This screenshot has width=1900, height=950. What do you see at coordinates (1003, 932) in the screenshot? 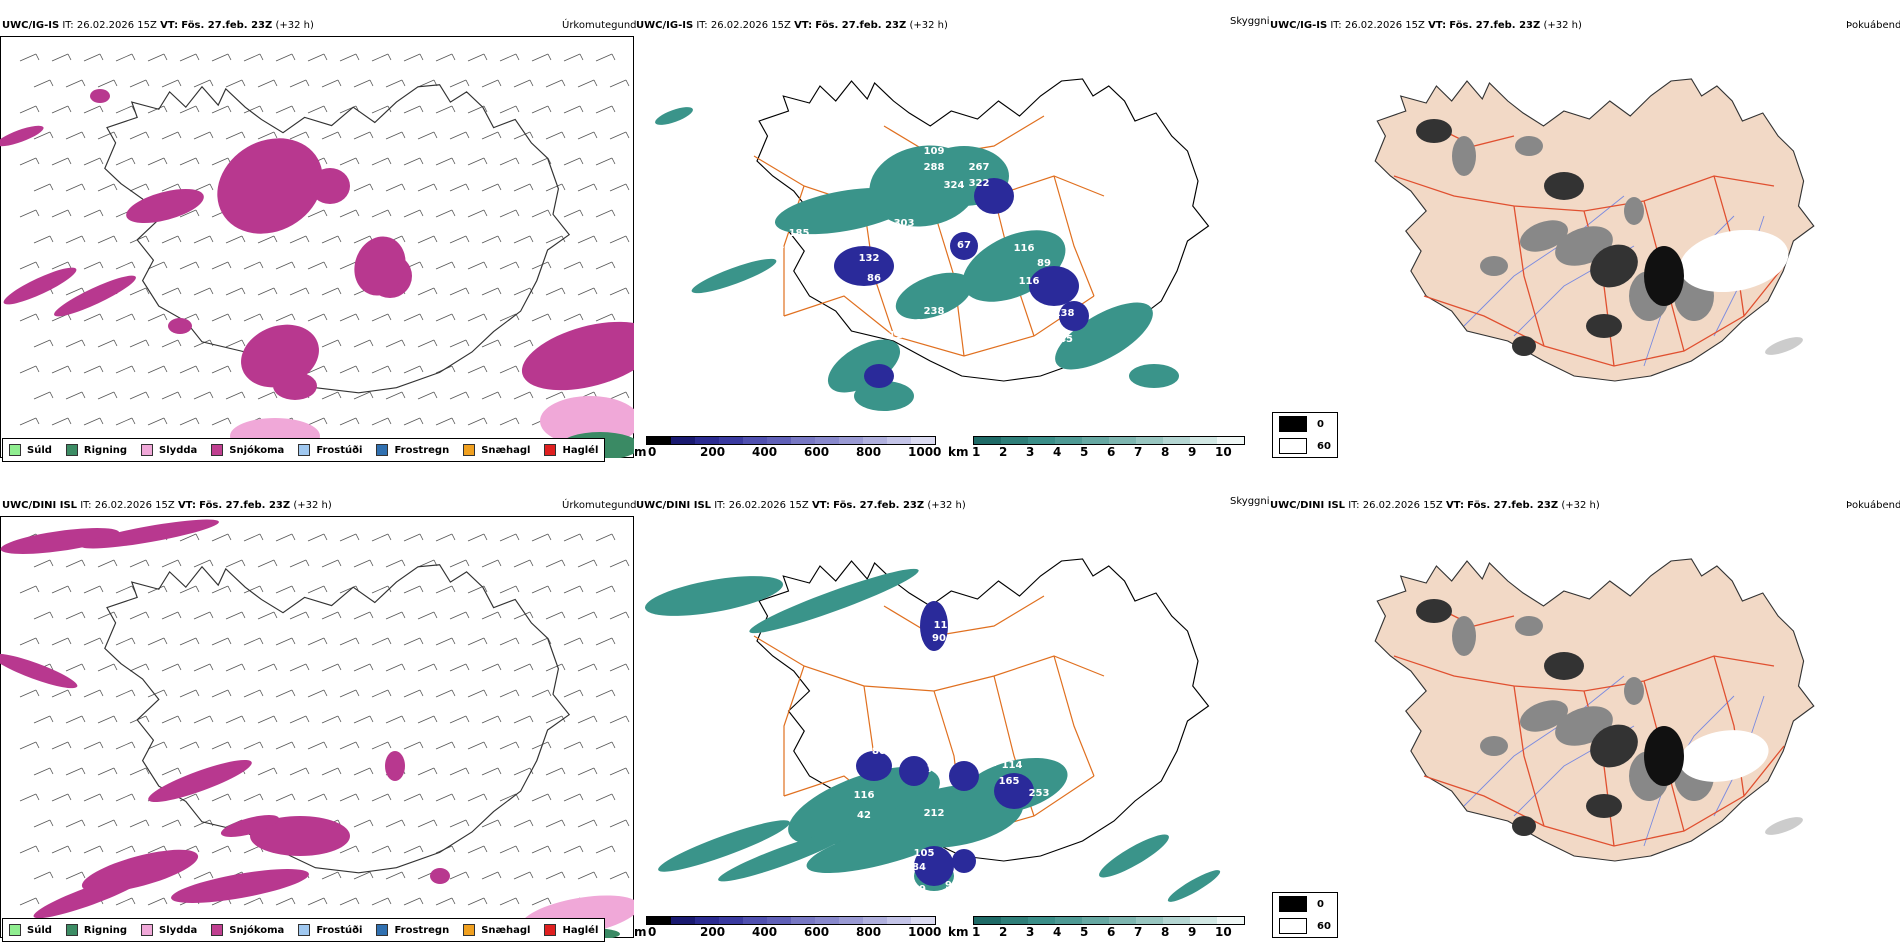
I see `colorbar-tick: 2` at bounding box center [1003, 932].